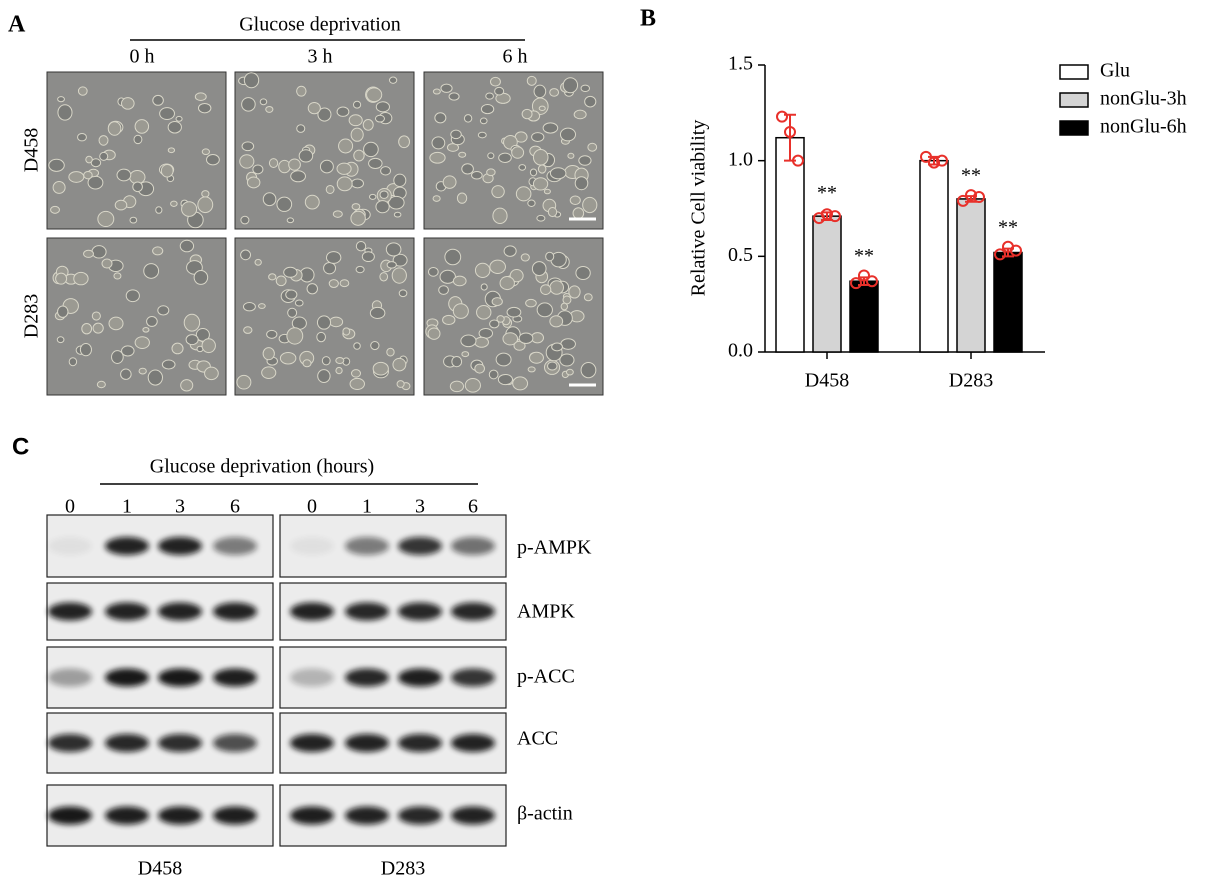 The image size is (1231, 884). Describe the element at coordinates (537, 739) in the screenshot. I see `protein-label: ACC` at that location.